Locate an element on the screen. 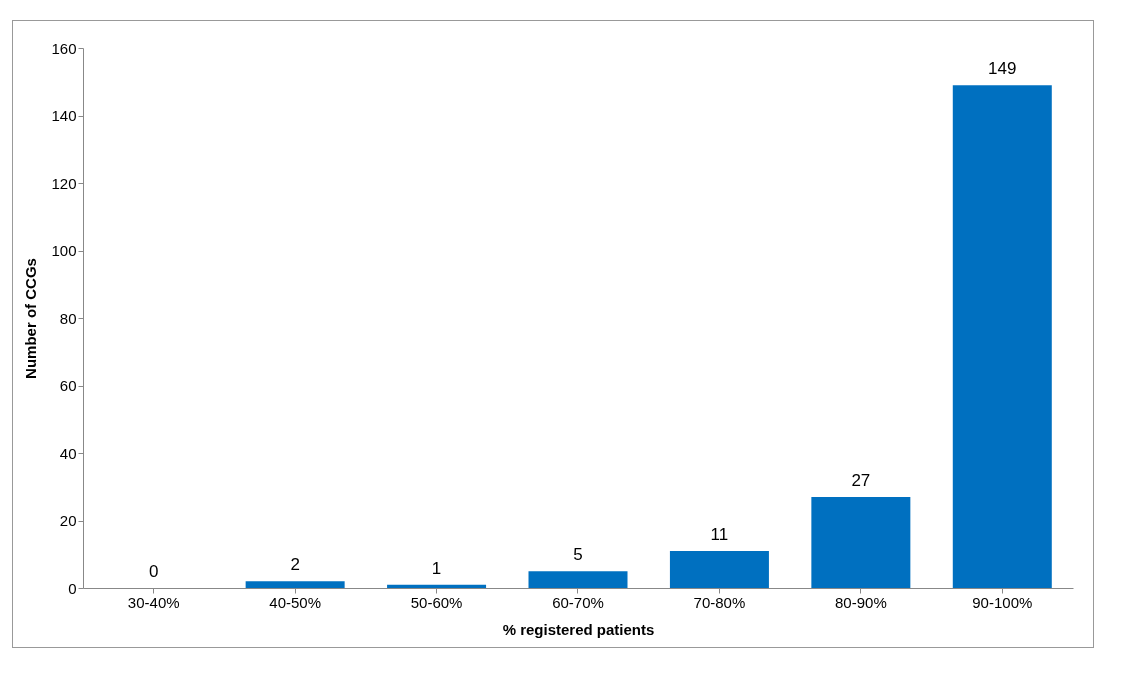  x-tick-label: 50-60% is located at coordinates (436, 602).